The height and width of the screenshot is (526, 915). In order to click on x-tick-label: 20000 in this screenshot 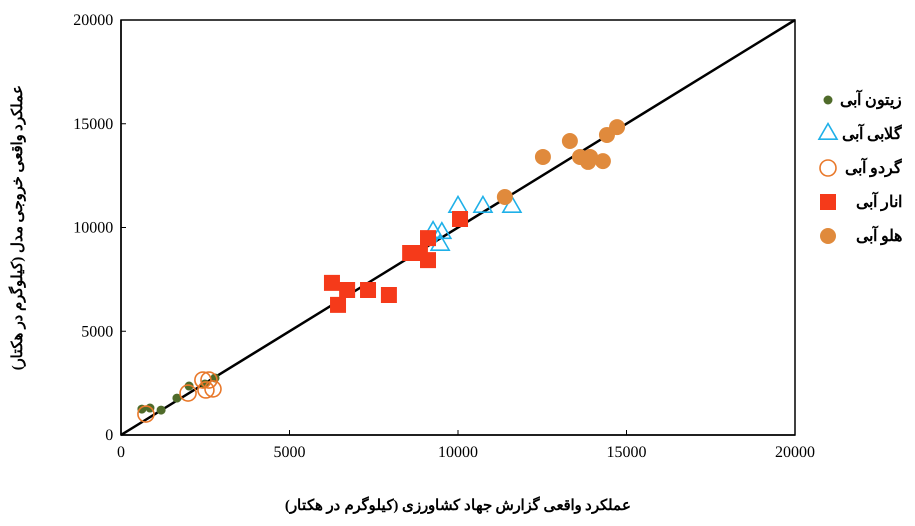, I will do `click(795, 453)`.